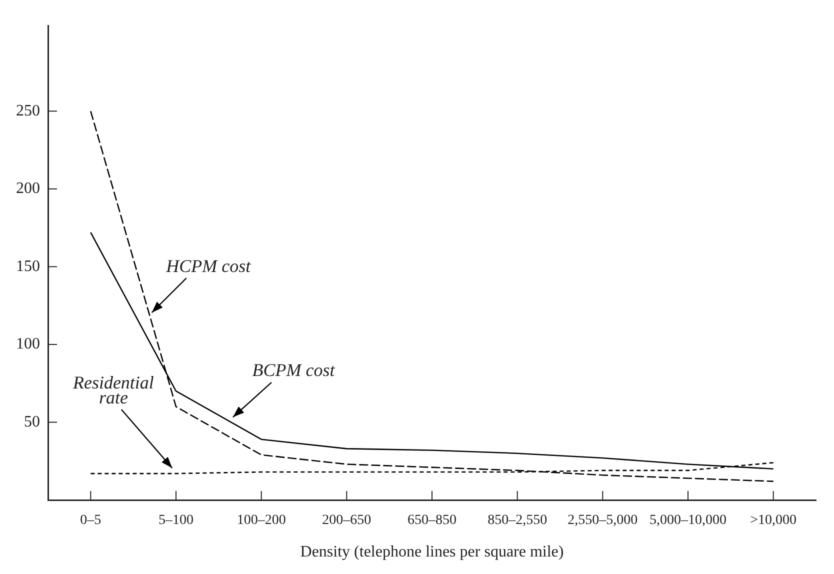 This screenshot has width=834, height=574. What do you see at coordinates (294, 370) in the screenshot?
I see `text: BCPM cost` at bounding box center [294, 370].